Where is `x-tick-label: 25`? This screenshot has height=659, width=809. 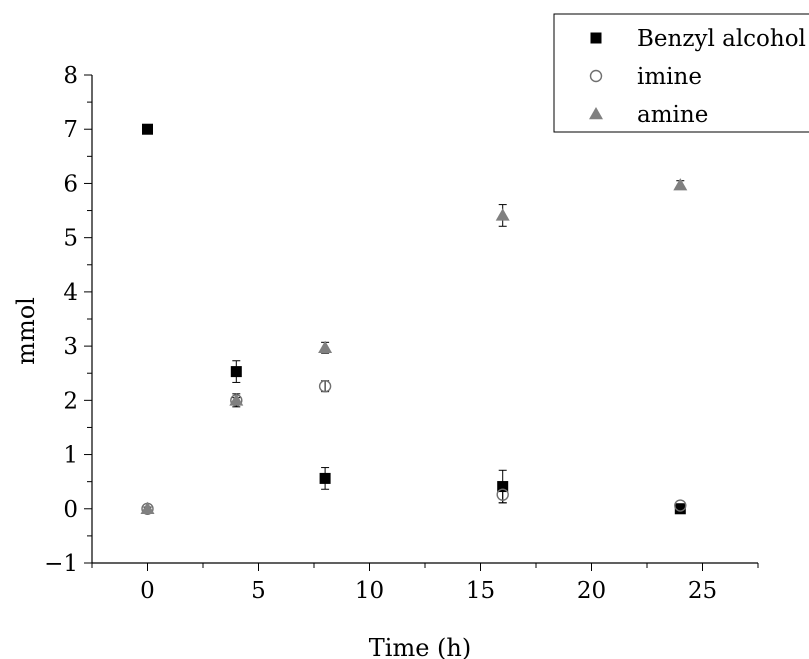 x-tick-label: 25 is located at coordinates (702, 591).